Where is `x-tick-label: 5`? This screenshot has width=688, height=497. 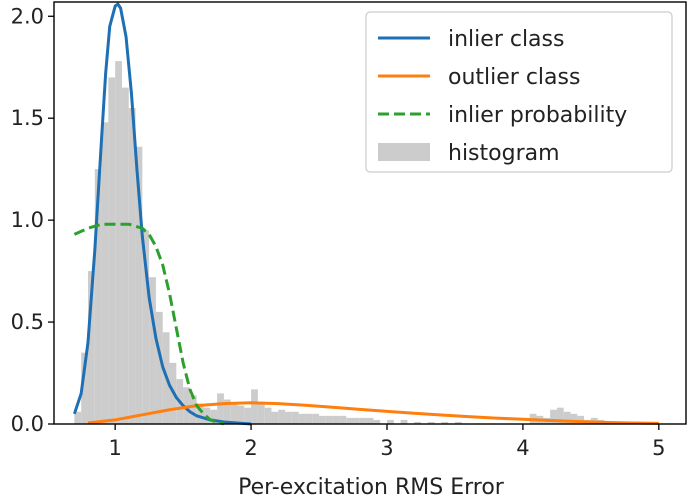 x-tick-label: 5 is located at coordinates (658, 448).